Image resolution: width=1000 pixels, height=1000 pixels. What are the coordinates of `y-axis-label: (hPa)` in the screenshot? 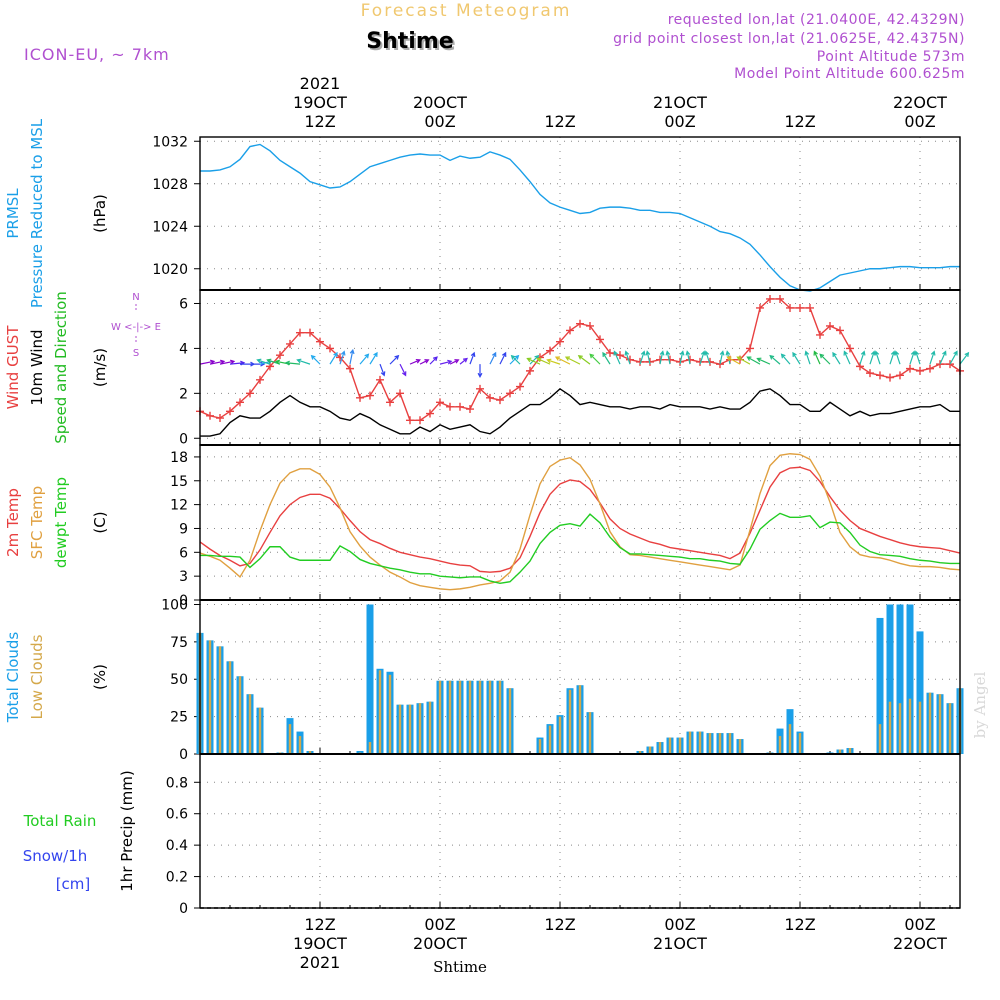 It's located at (100, 213).